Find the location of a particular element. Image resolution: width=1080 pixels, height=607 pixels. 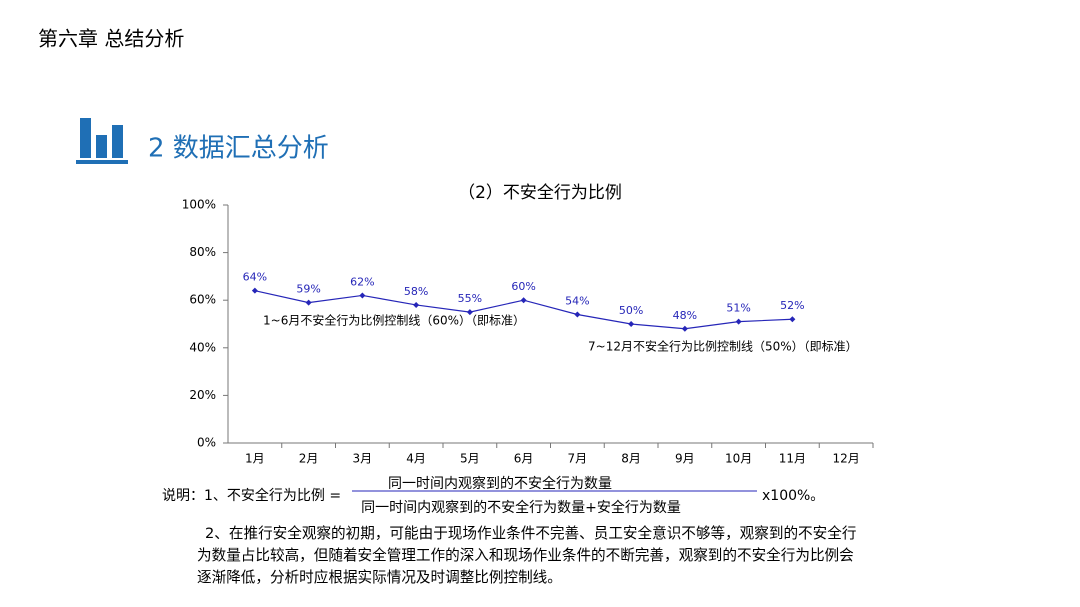

x-tick-label: 8月 is located at coordinates (631, 459).